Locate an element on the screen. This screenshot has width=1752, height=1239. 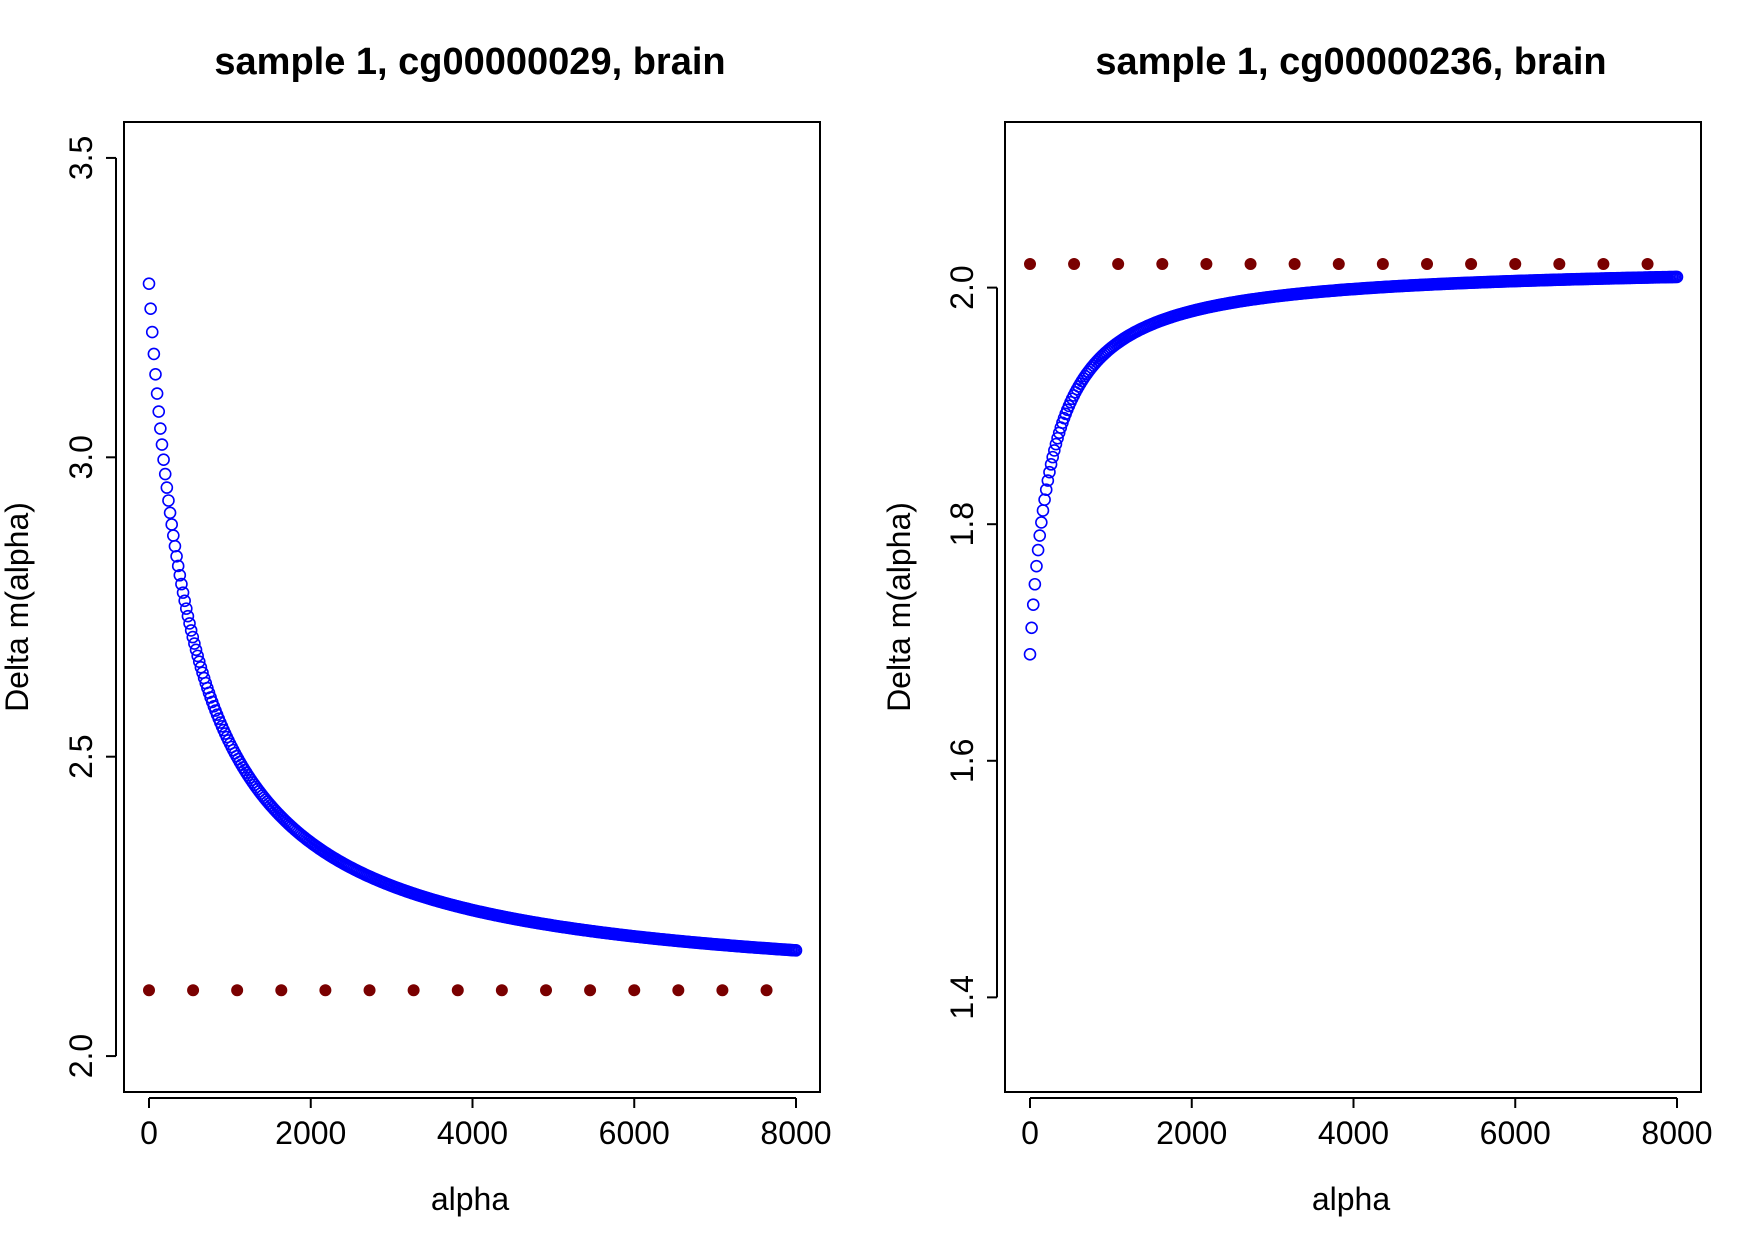
y-tick-label: 2.5 is located at coordinates (81, 756).